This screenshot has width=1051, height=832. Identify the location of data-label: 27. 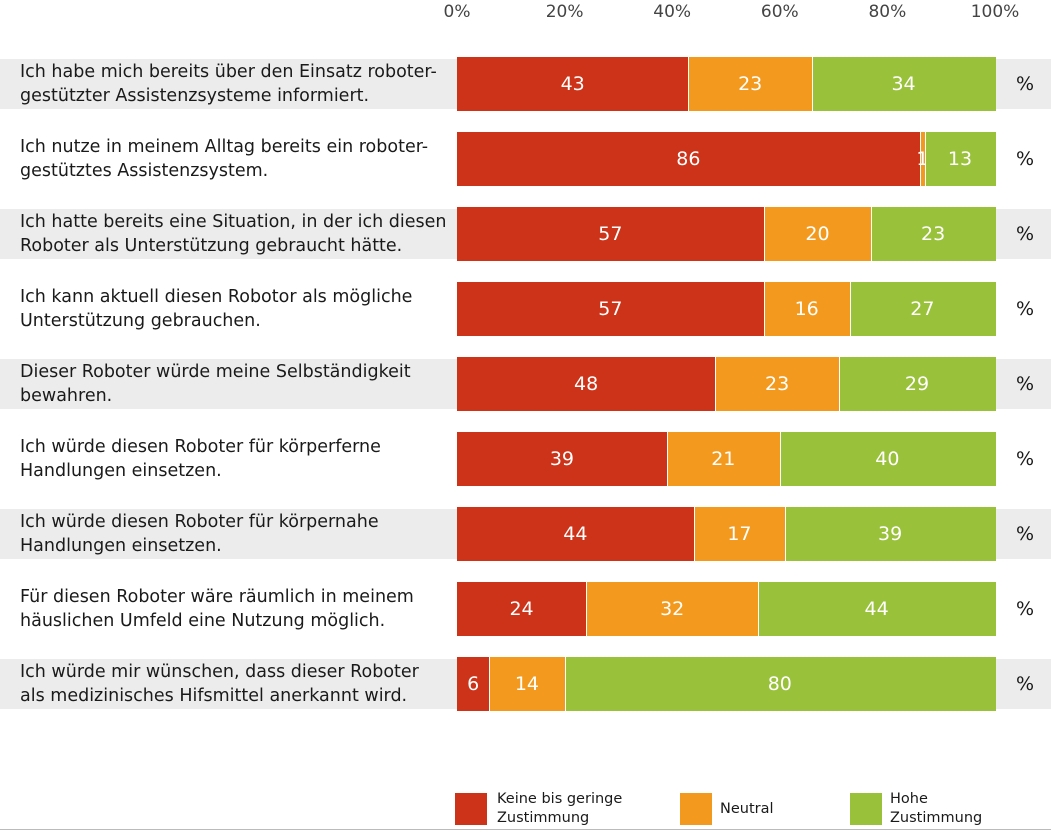
(922, 309).